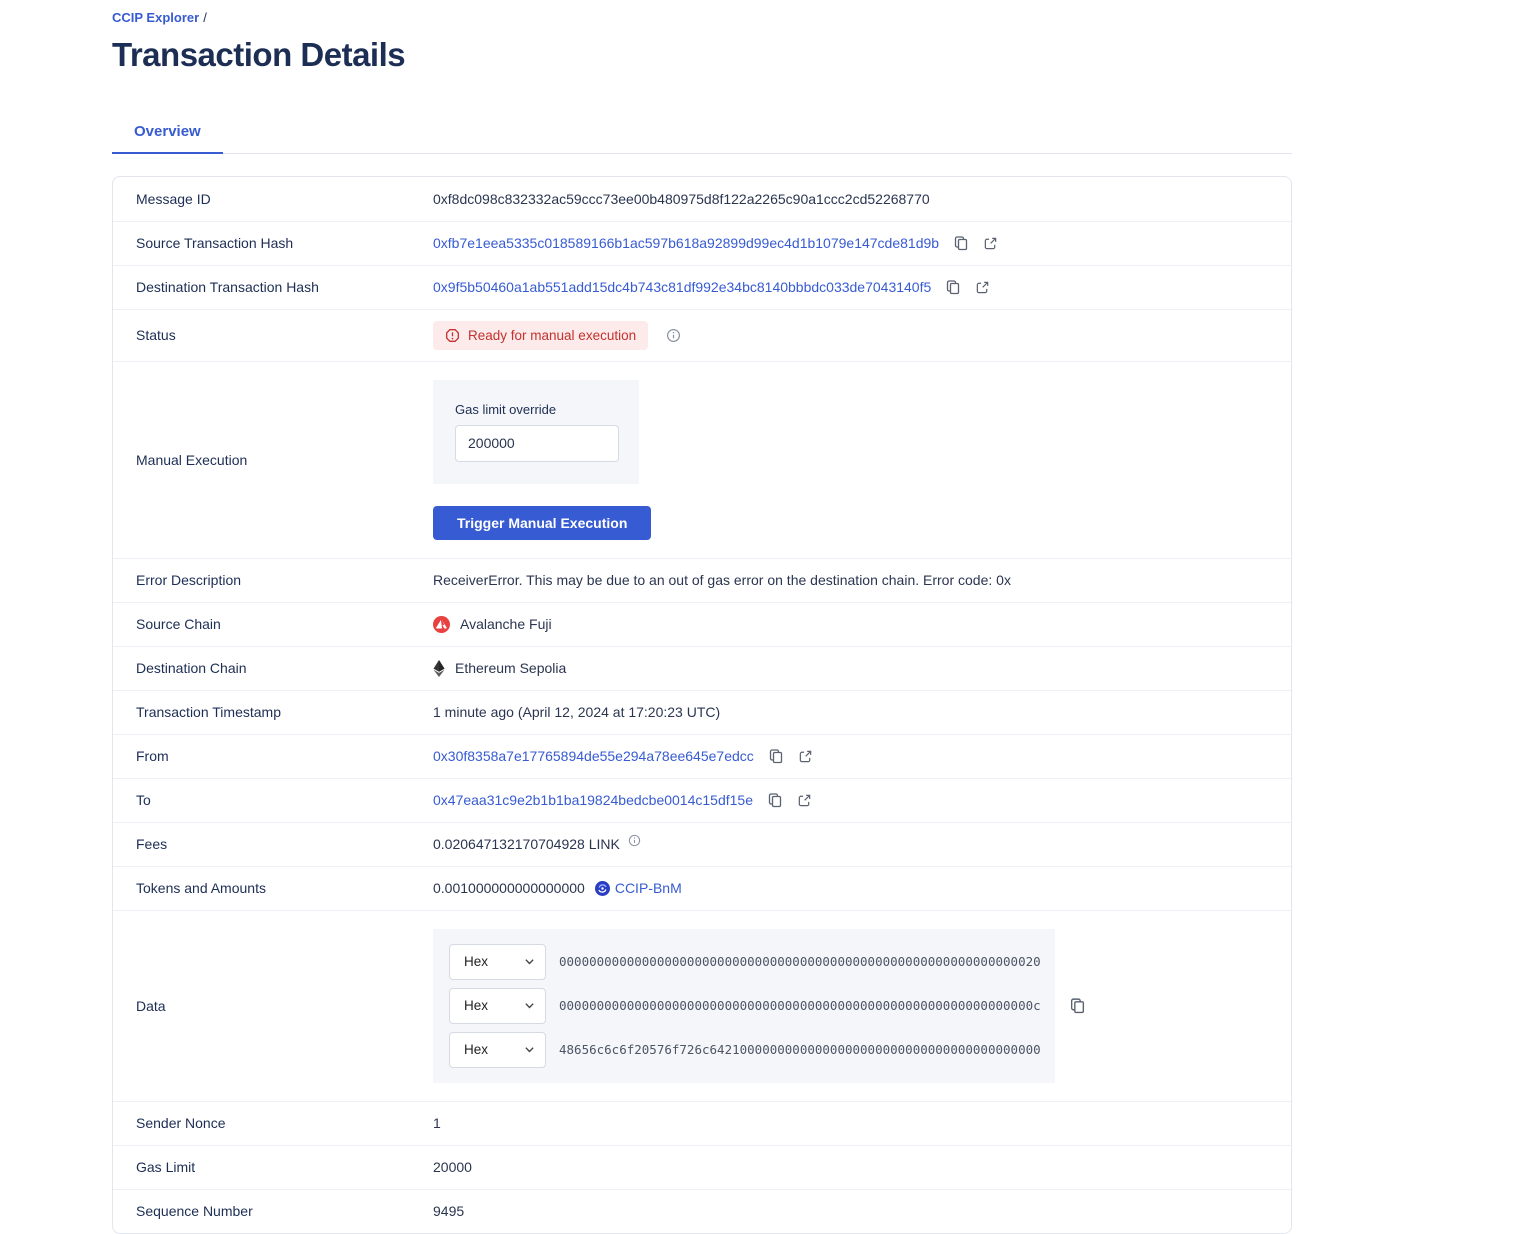 This screenshot has height=1234, width=1514. What do you see at coordinates (192, 459) in the screenshot?
I see `manual-execution-label: Manual Execution` at bounding box center [192, 459].